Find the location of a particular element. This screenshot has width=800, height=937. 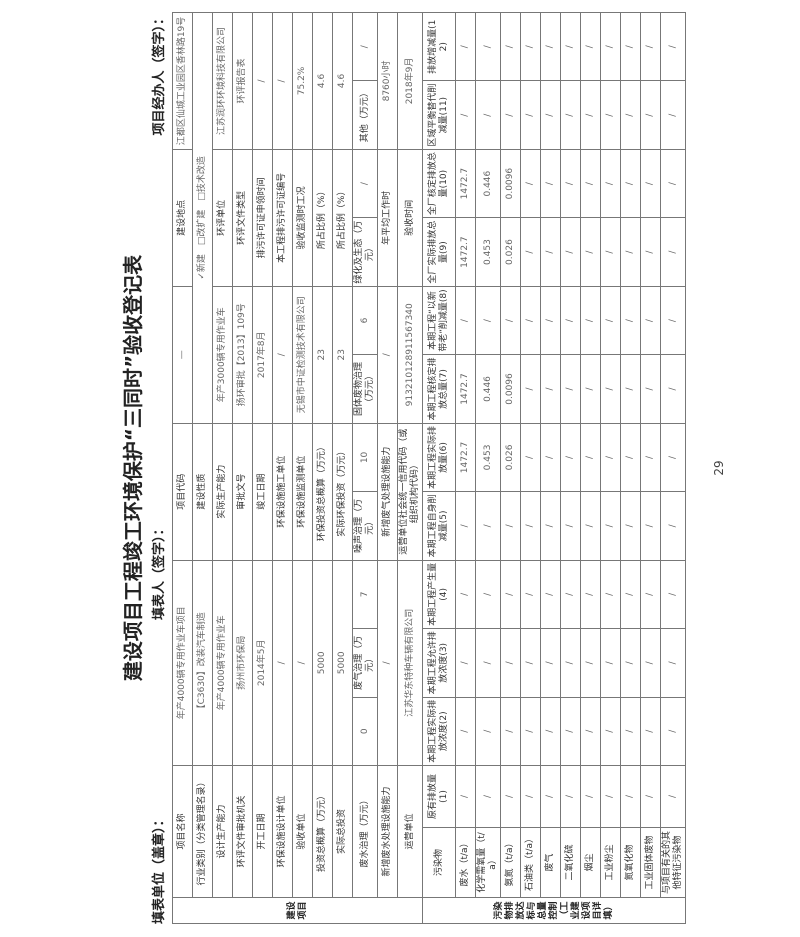

table-row: 投资总概算（万元） 5000 环保投资总概算（万元） 23 所占比例（%） 4.6 is located at coordinates (322, 468).